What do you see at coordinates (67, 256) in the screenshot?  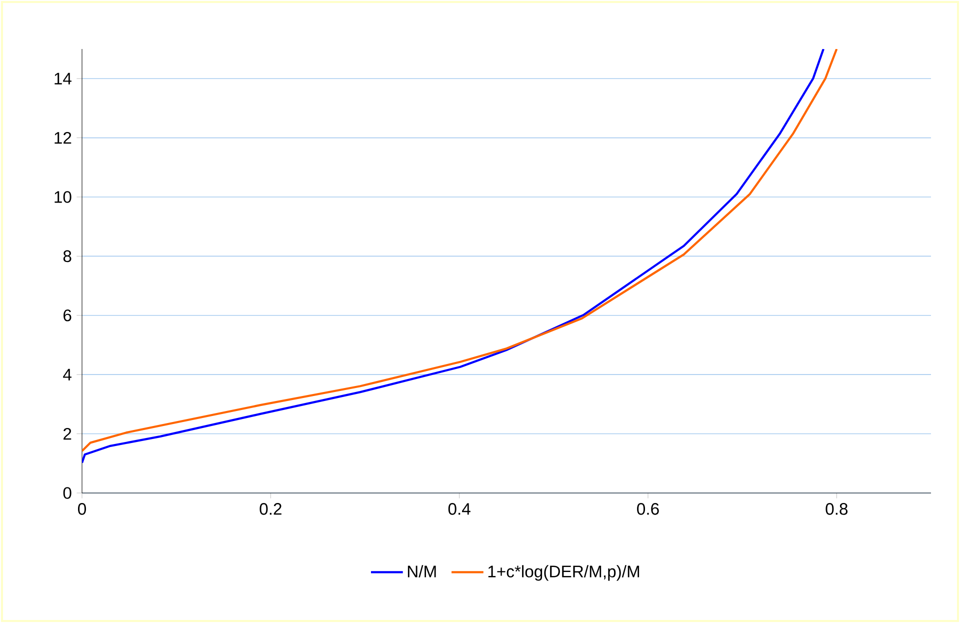 I see `y-tick-label: 8` at bounding box center [67, 256].